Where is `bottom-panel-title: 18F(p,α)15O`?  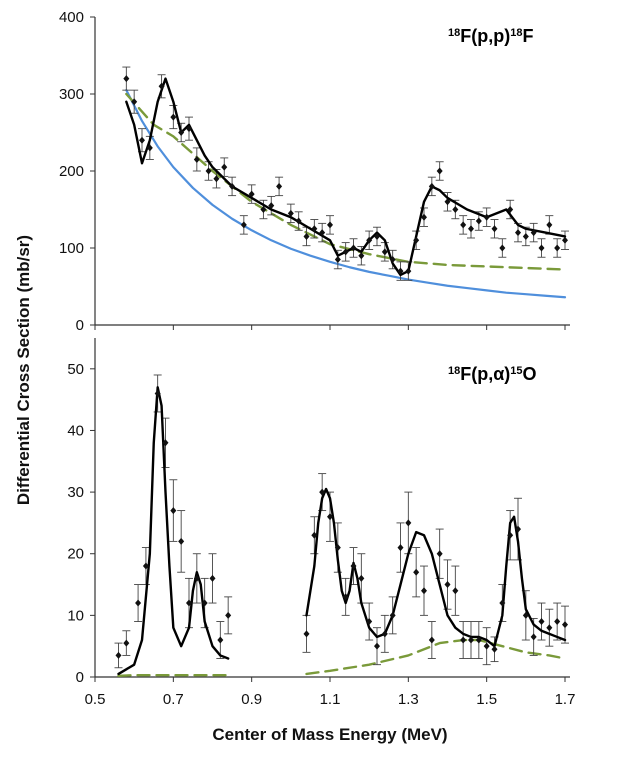
bottom-panel-title: 18F(p,α)15O is located at coordinates (492, 374).